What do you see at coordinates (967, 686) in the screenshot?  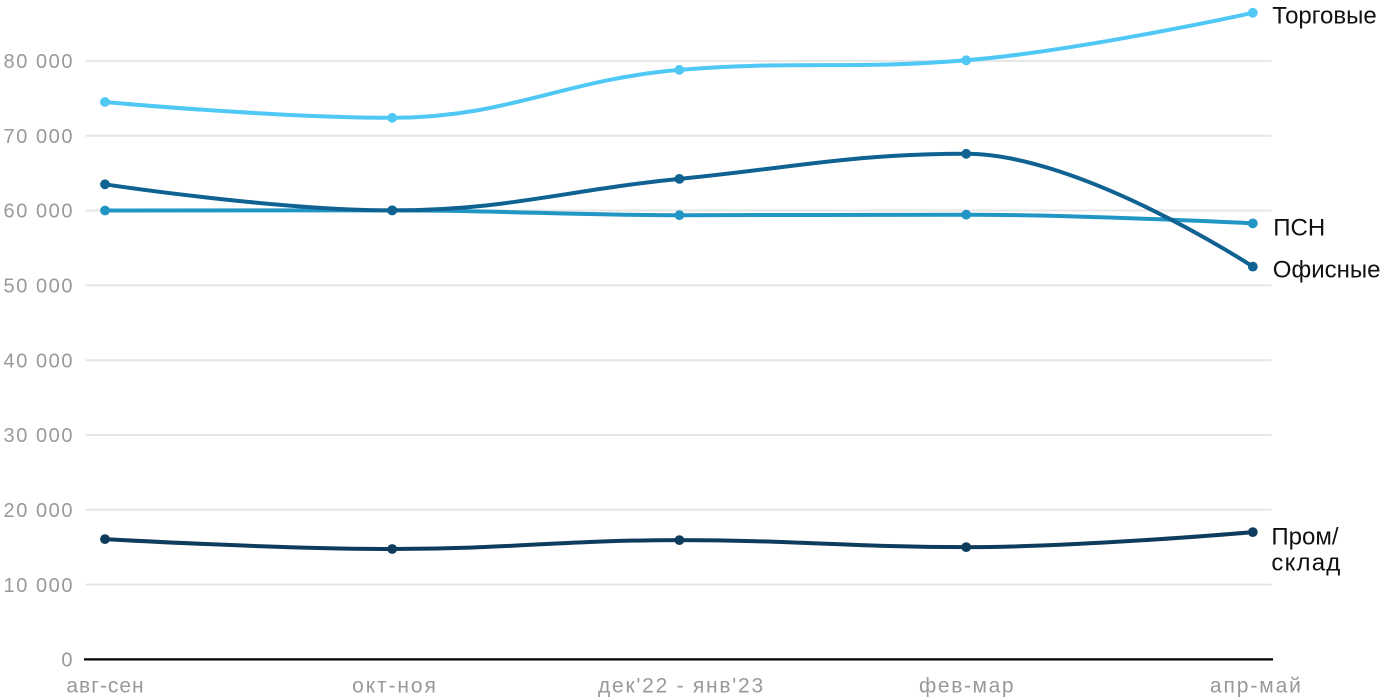 I see `svg-text: фев-мар` at bounding box center [967, 686].